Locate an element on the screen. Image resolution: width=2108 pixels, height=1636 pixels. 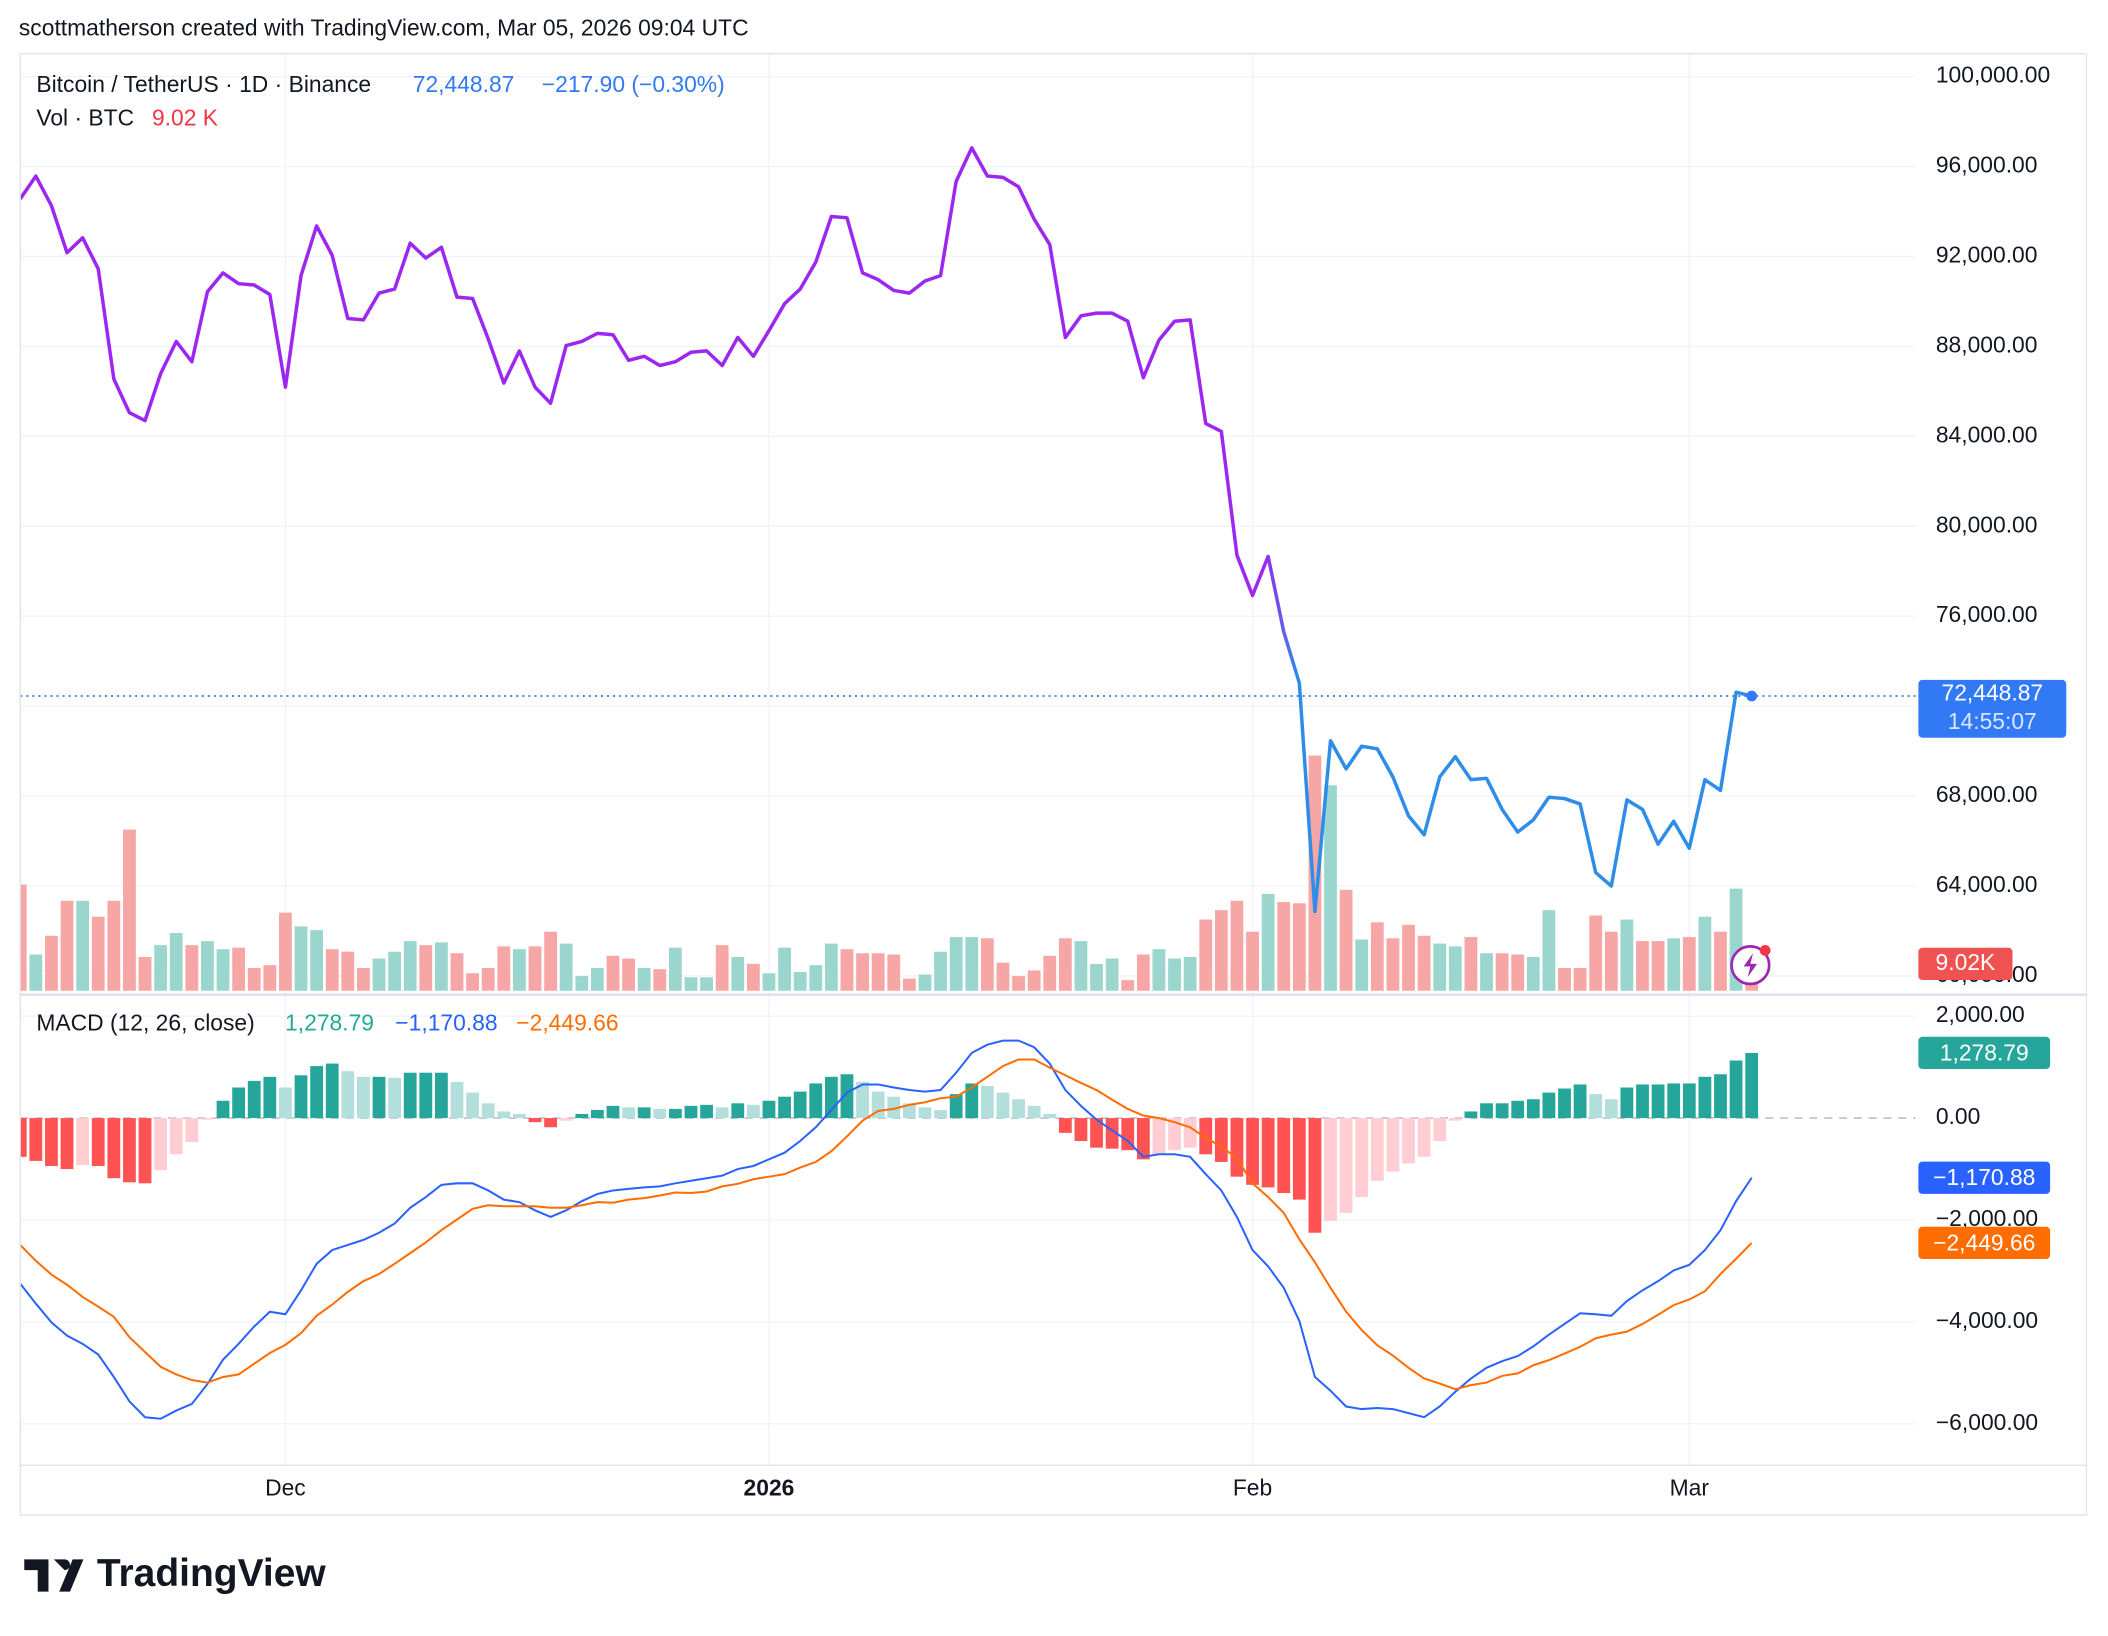
y-tick-label: 92,000.00 is located at coordinates (1987, 255).